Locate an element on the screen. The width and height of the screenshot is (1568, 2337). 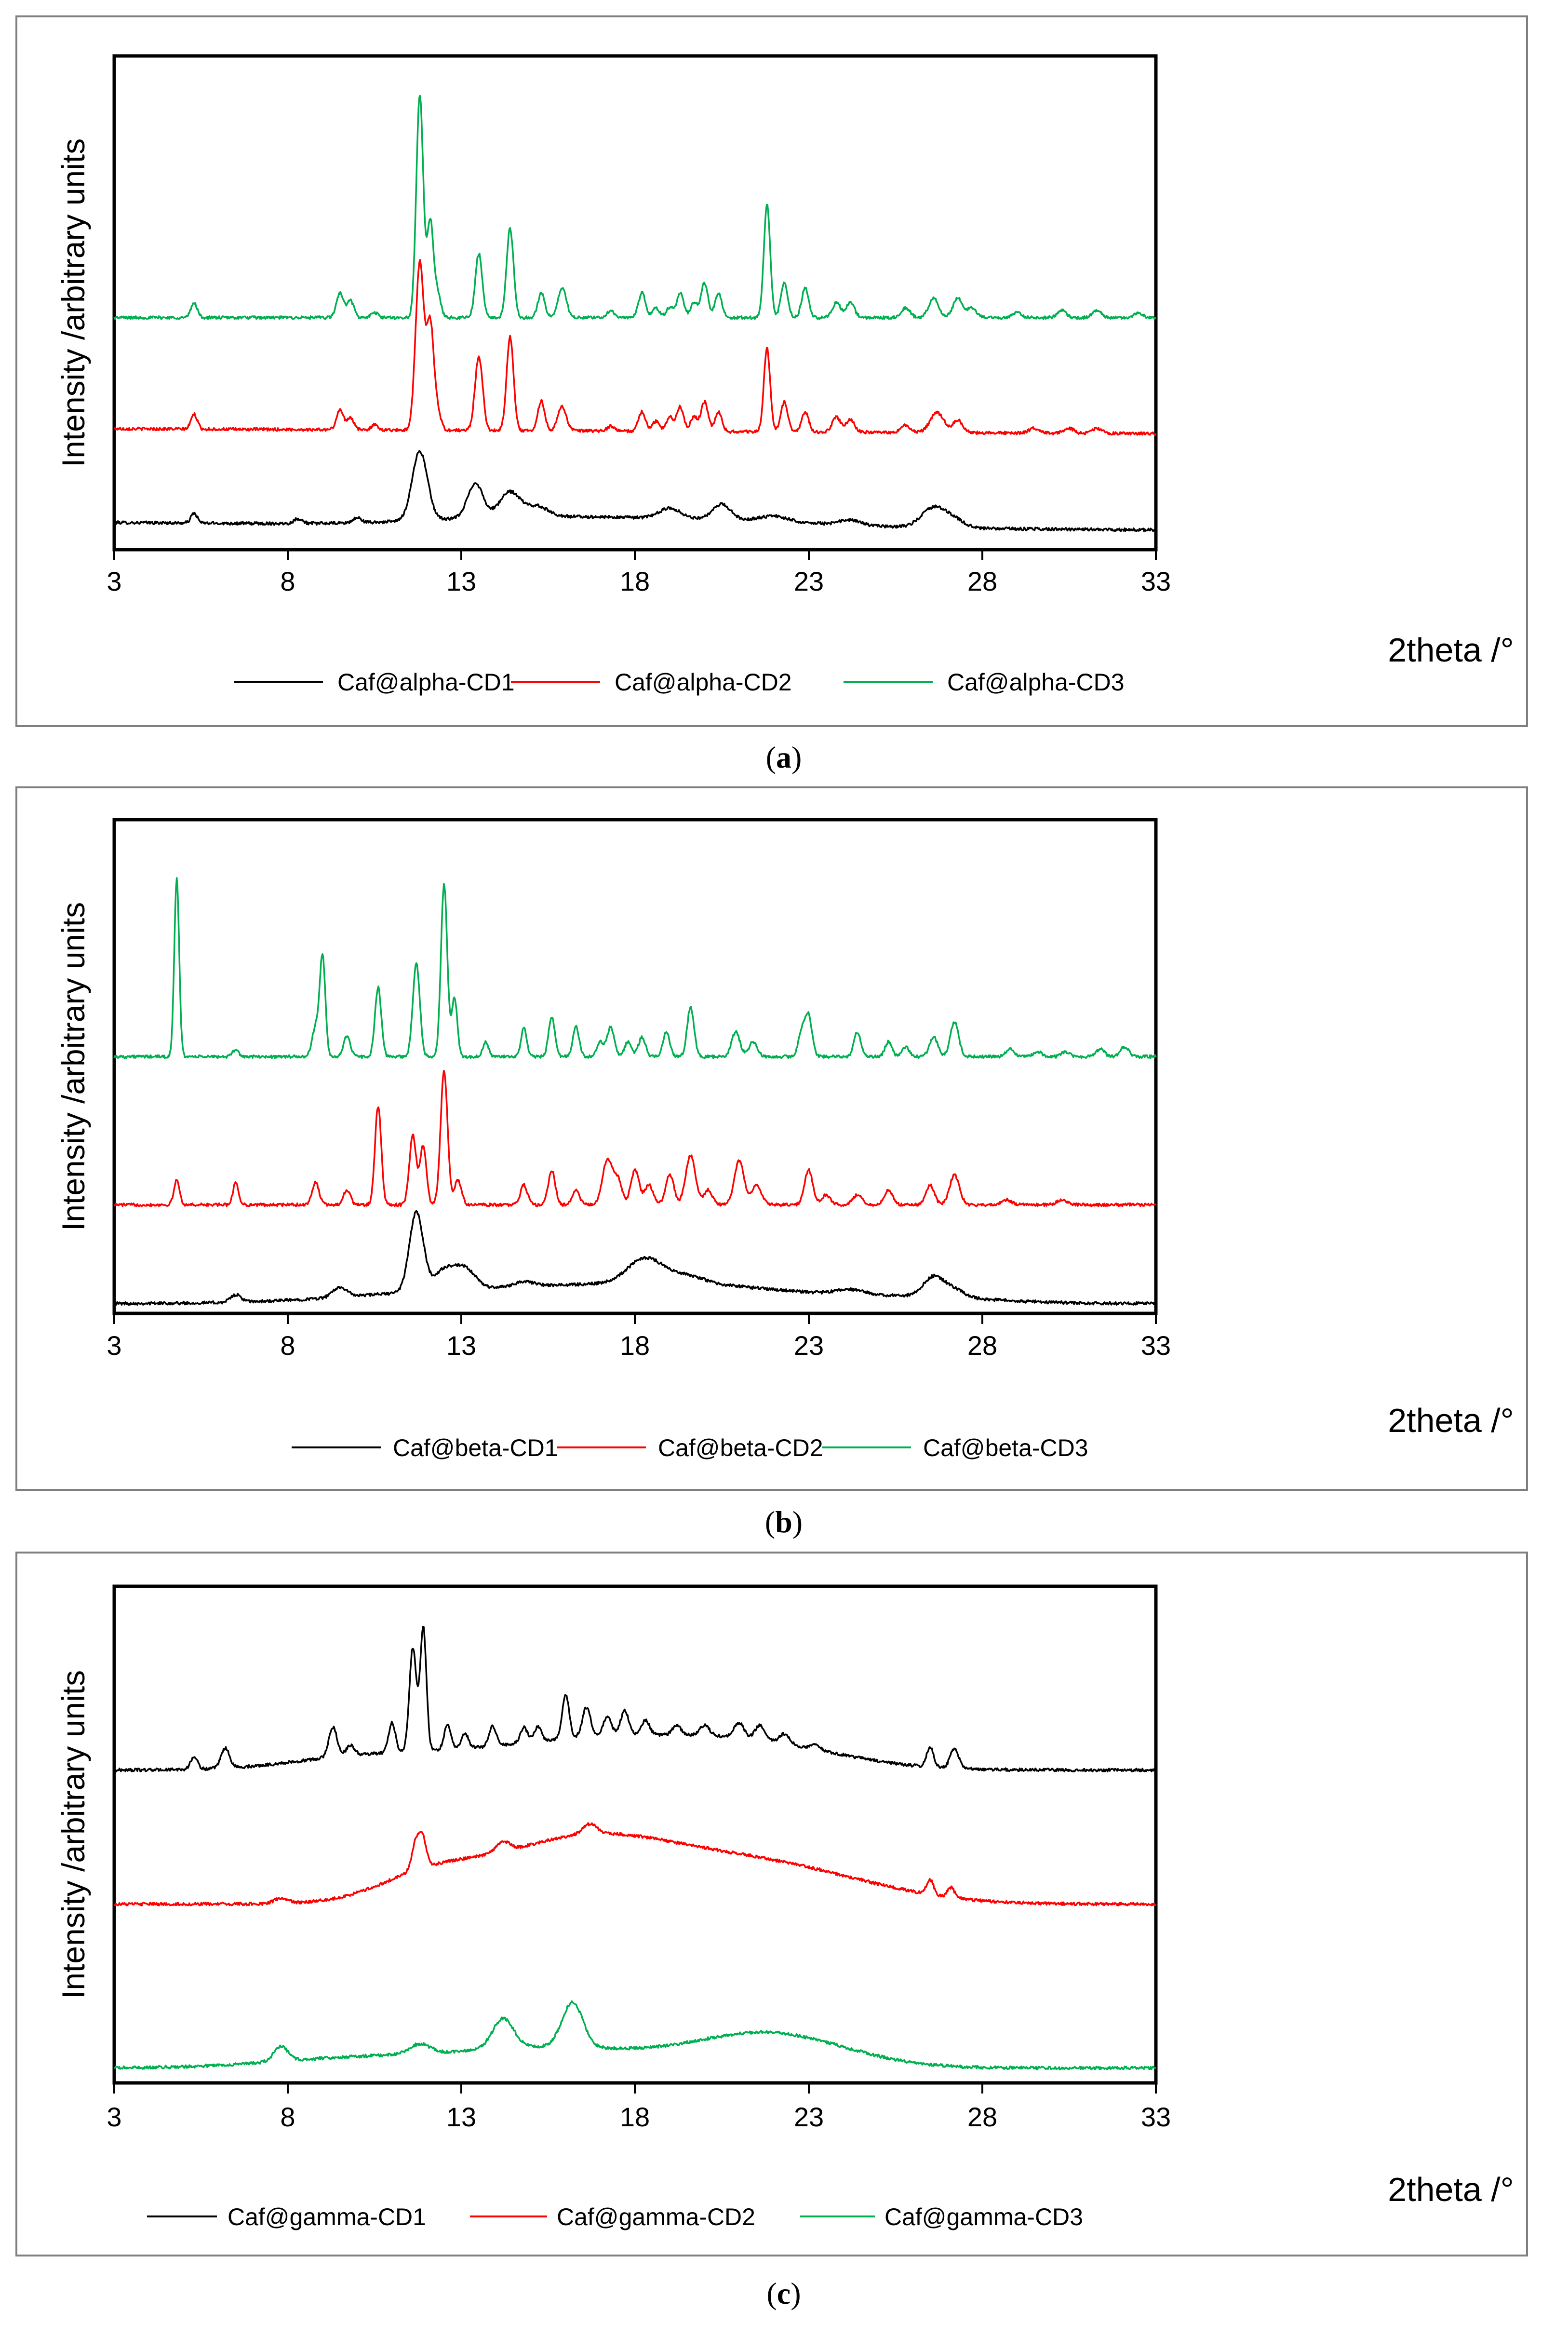
panel-a-ticks: 3 8 13 18 23 28 33 is located at coordinates (639, 573).